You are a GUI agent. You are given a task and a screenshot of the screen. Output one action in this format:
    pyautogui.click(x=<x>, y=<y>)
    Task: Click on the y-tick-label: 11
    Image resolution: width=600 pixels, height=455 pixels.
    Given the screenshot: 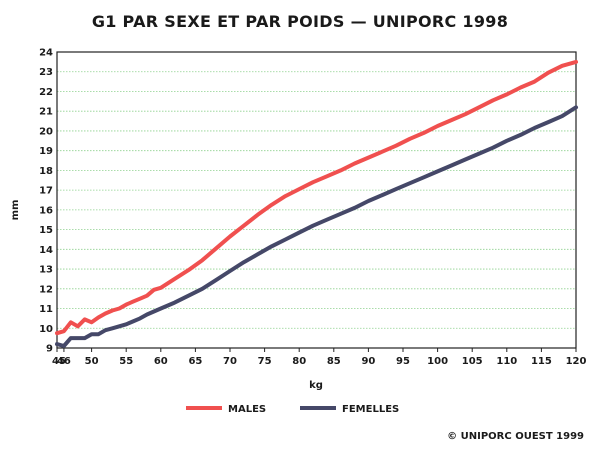 What is the action you would take?
    pyautogui.click(x=46, y=309)
    